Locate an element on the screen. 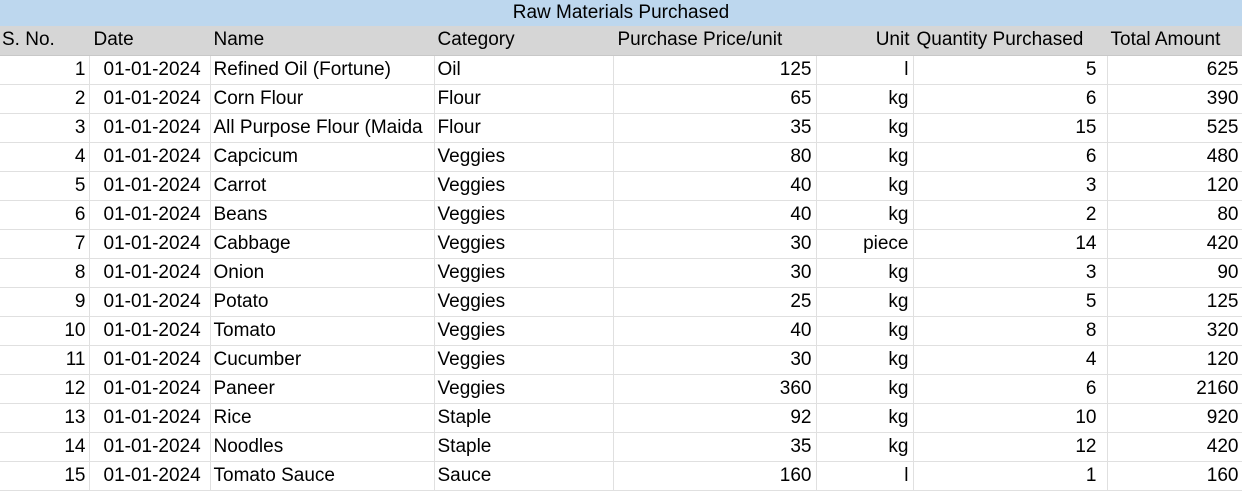  cell-sno: 10 is located at coordinates (45, 331).